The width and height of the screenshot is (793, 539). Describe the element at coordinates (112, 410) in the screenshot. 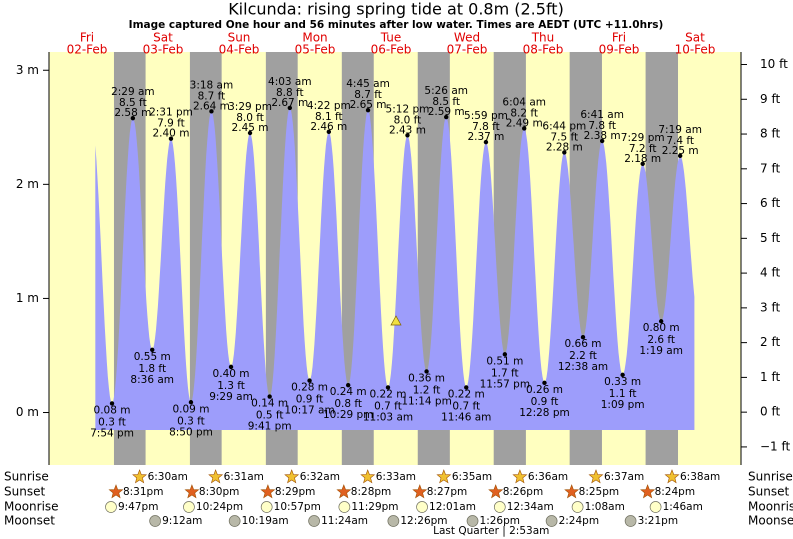

I see `tide-label: 0.08 m` at that location.